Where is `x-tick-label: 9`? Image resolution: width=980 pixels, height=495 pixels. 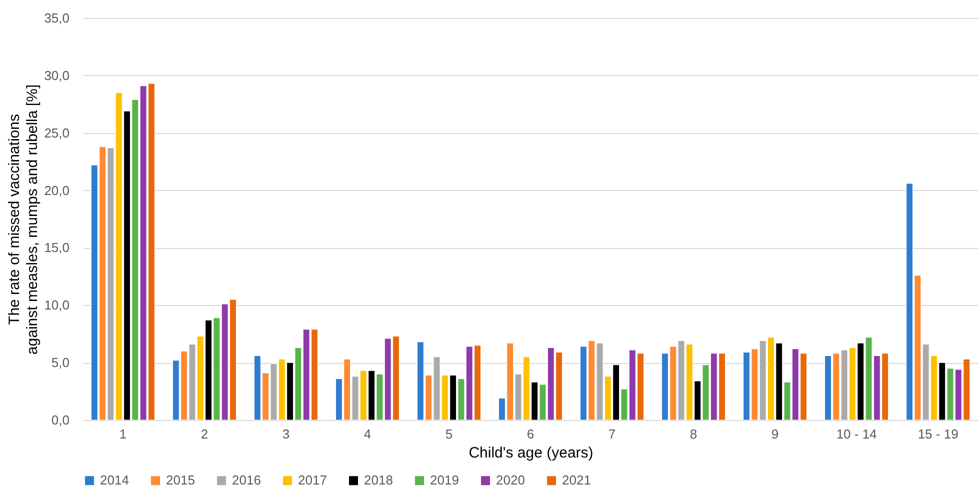 x-tick-label: 9 is located at coordinates (775, 434).